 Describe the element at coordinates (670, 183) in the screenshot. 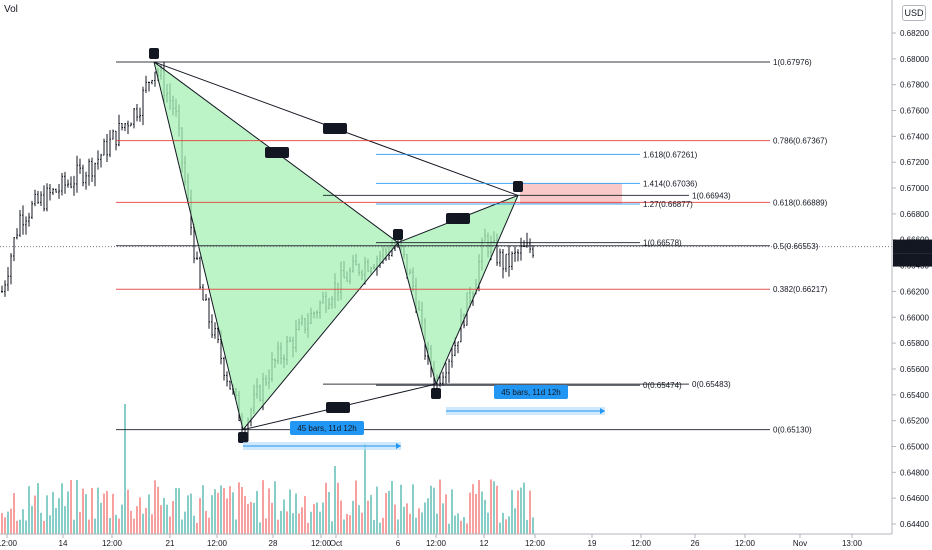

I see `level-label: 1.414(0.67036)` at that location.